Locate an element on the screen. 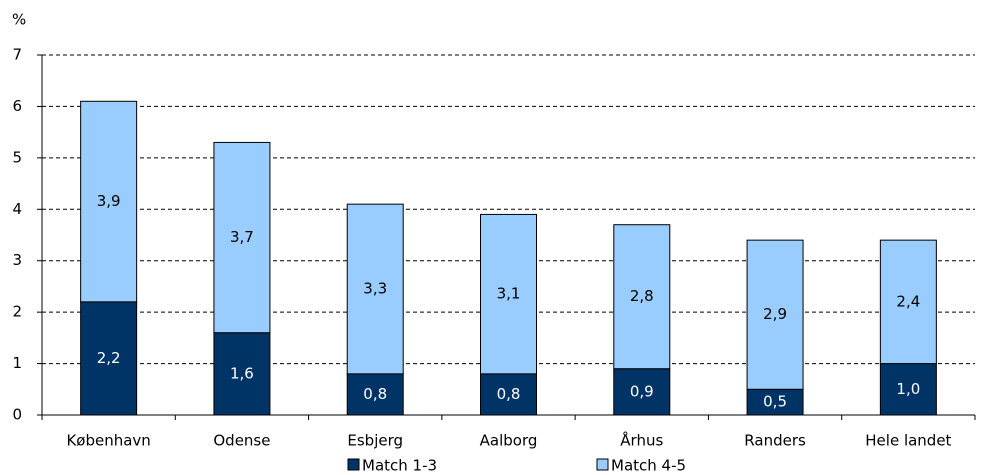 This screenshot has height=475, width=984. legend-label: Match 1-3 is located at coordinates (399, 466).